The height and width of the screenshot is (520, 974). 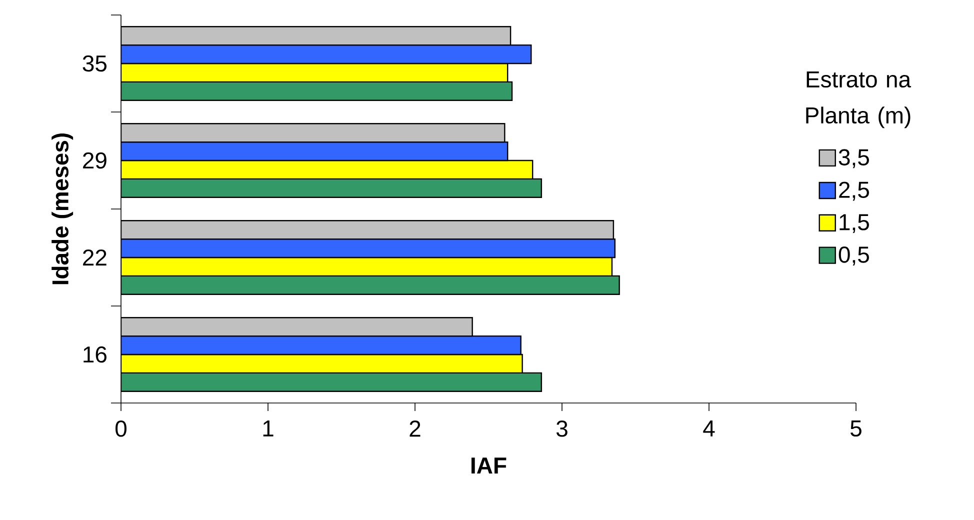 What do you see at coordinates (856, 428) in the screenshot?
I see `x-tick-label: 5` at bounding box center [856, 428].